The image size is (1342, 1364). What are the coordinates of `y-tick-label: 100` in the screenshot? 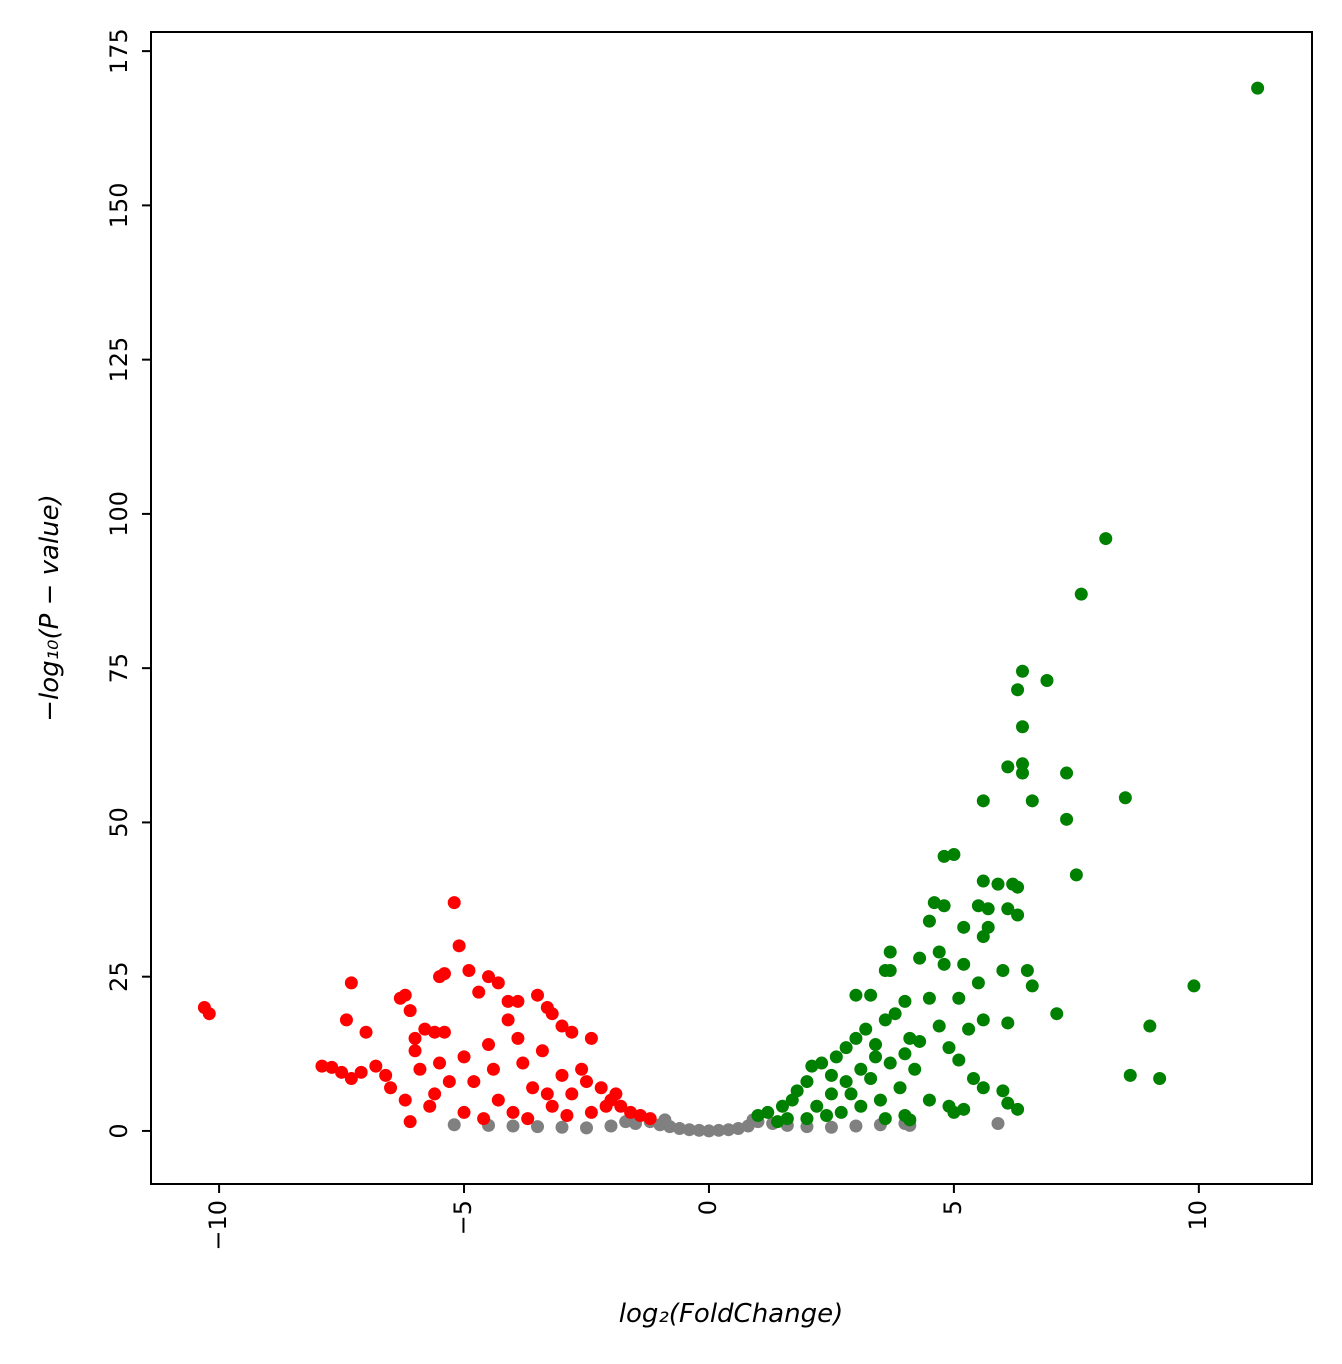 It's located at (119, 514).